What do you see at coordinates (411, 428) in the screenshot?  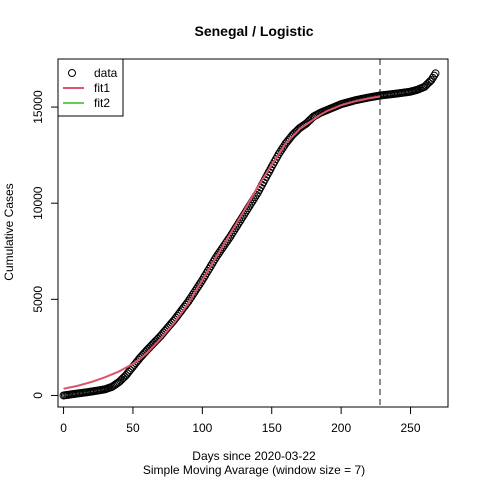 I see `x-tick-label: 250` at bounding box center [411, 428].